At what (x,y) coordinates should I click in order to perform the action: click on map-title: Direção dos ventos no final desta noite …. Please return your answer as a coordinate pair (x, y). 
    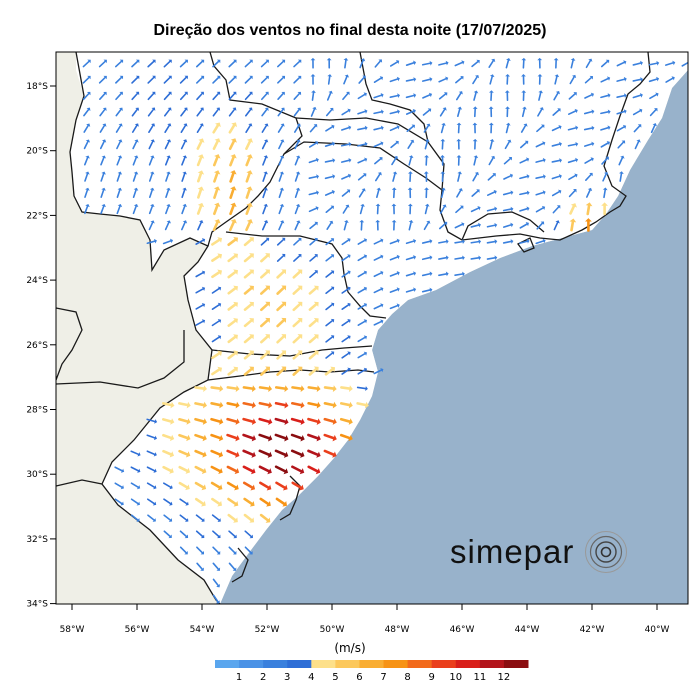
    Looking at the image, I should click on (350, 30).